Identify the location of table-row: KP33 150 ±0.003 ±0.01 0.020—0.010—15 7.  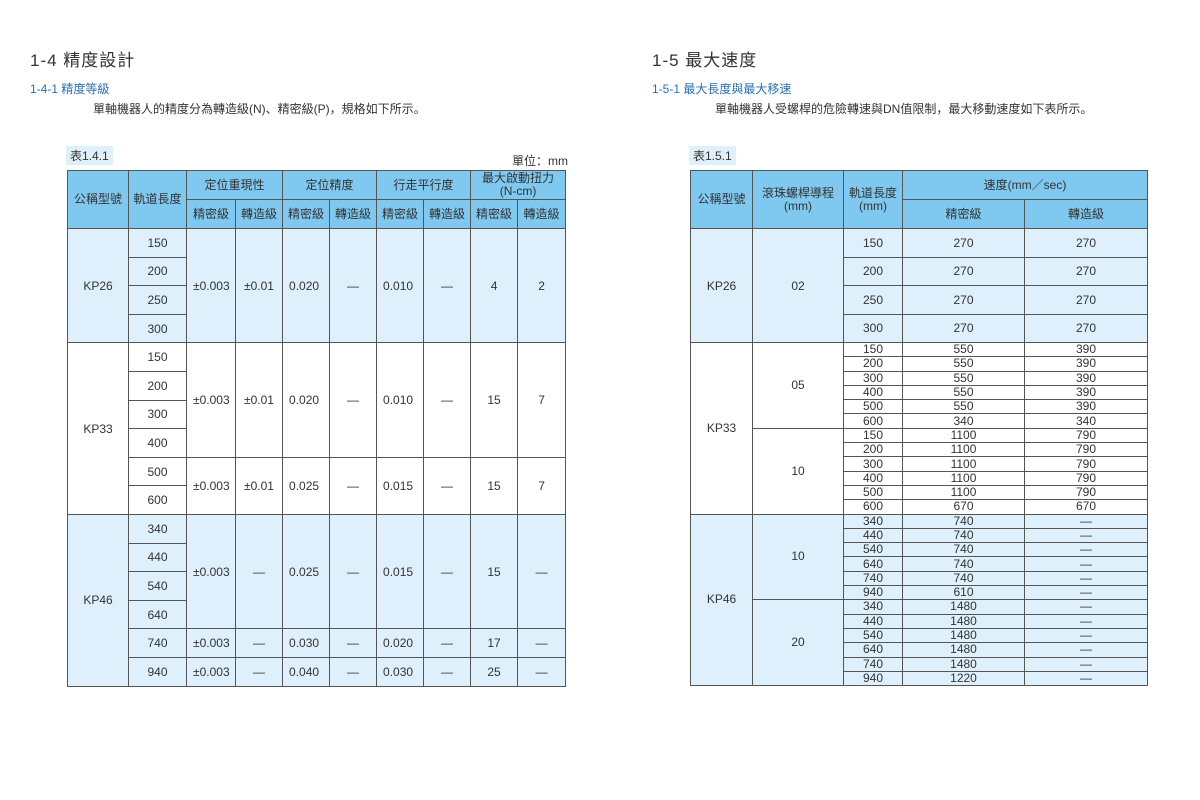
(317, 428).